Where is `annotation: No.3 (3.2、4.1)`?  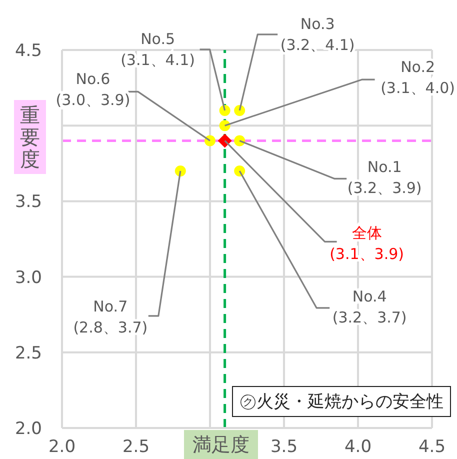 annotation: No.3 (3.2、4.1) is located at coordinates (317, 34).